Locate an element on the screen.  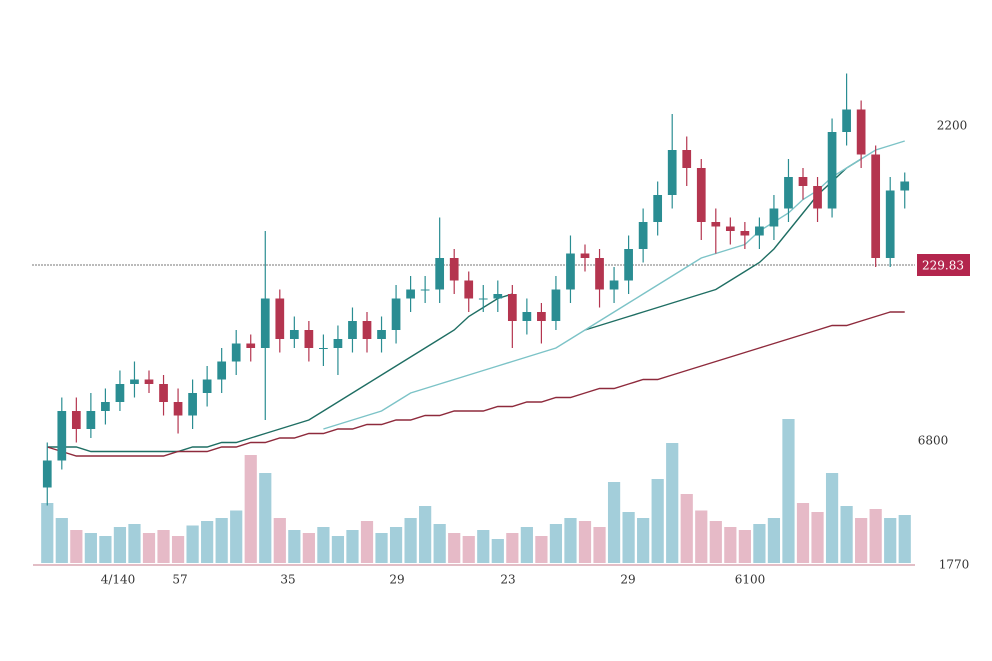
axis-label: 1770 is located at coordinates (954, 565).